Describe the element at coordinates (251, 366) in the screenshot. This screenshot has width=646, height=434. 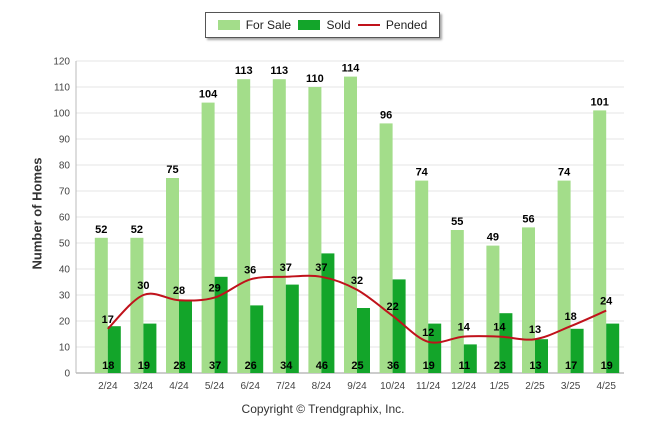
I see `data-label-sold: 26` at that location.